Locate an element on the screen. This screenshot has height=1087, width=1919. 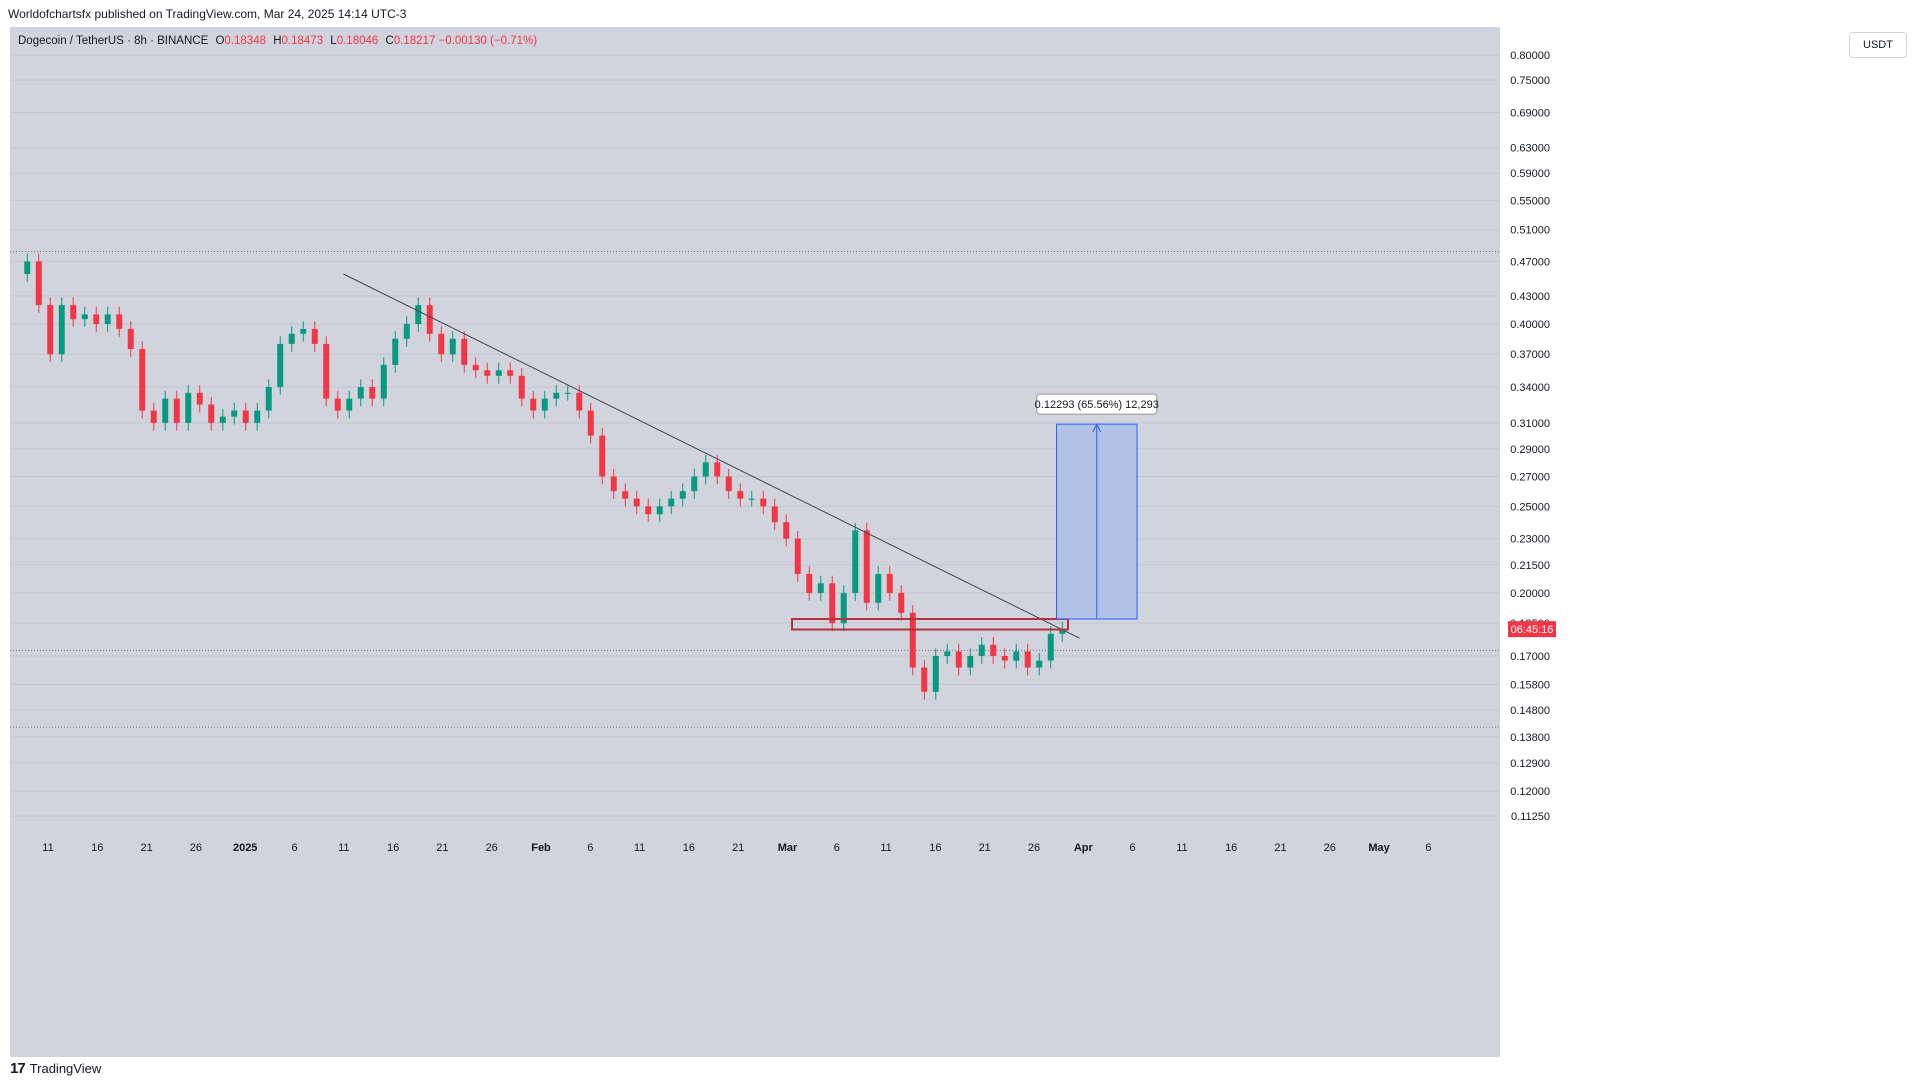
tradingview-logo-icon: 17 is located at coordinates (18, 1068).